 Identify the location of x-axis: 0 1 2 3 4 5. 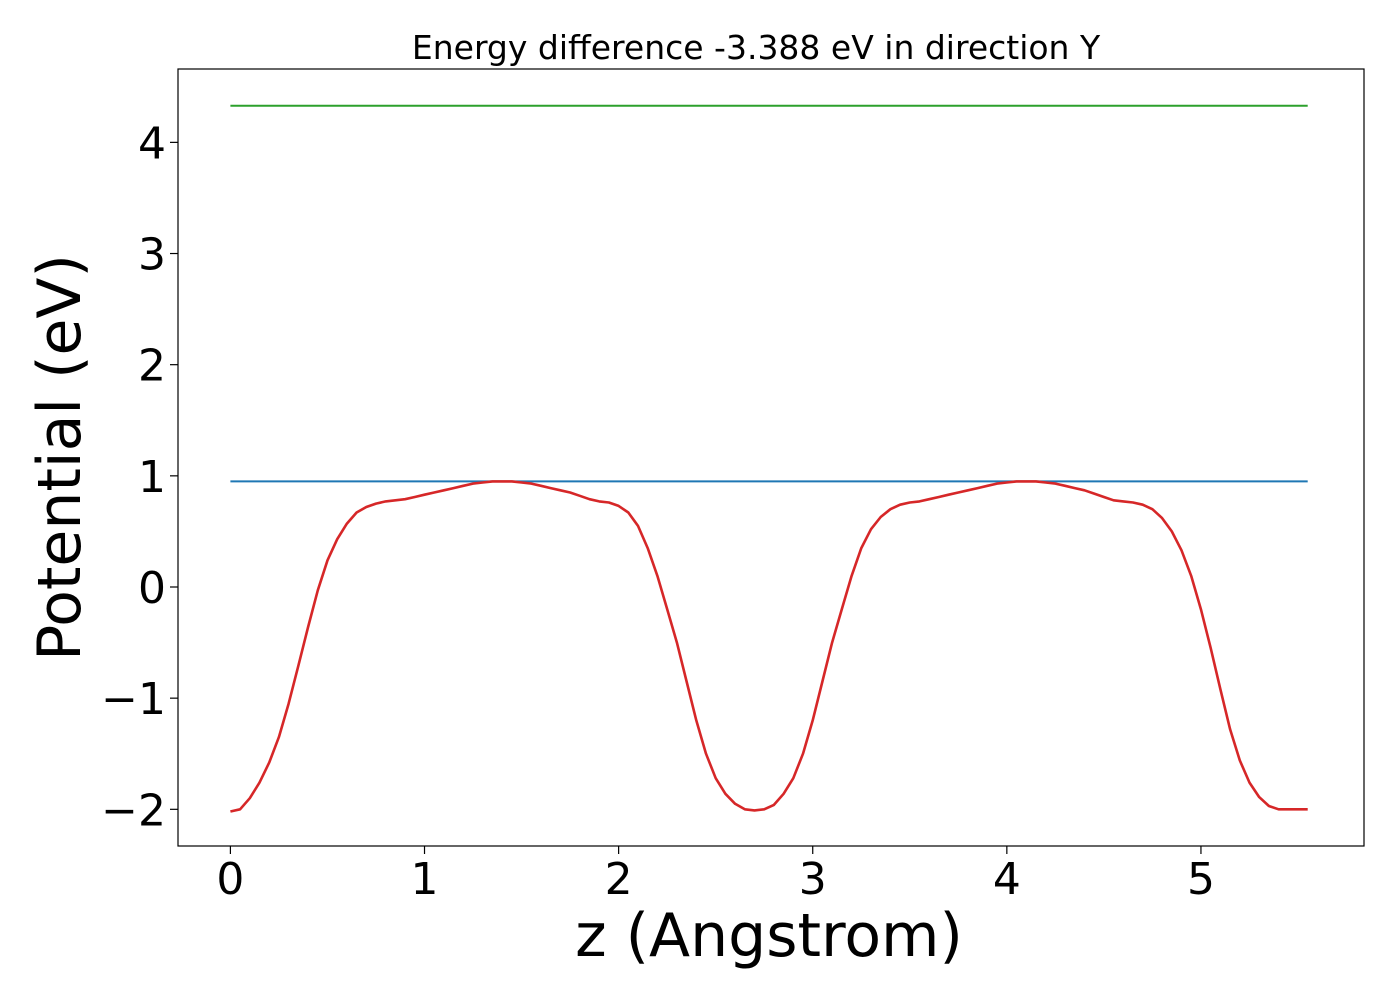
(715, 875).